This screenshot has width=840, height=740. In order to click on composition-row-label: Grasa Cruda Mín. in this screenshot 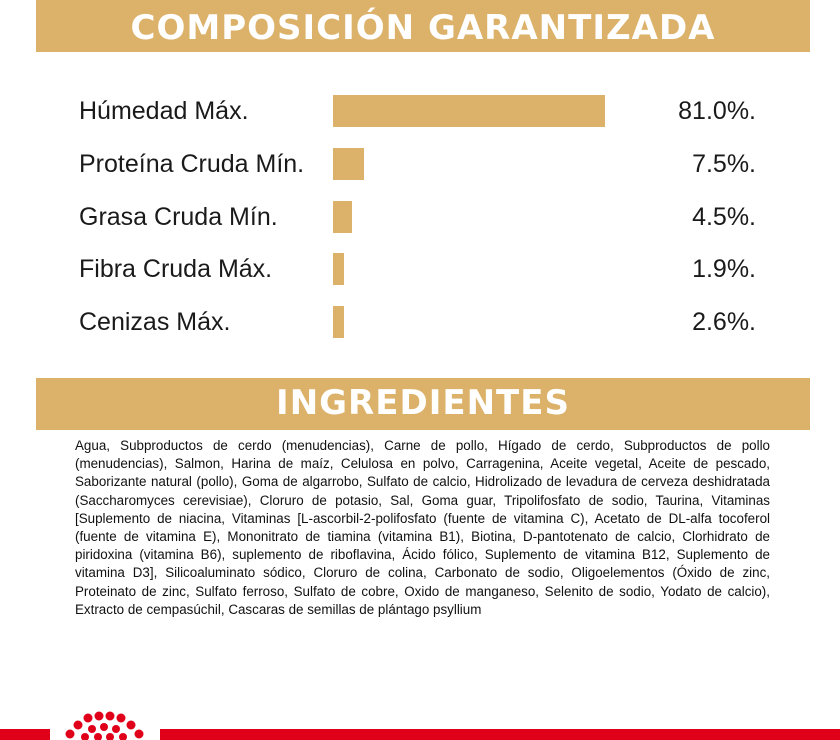, I will do `click(178, 217)`.